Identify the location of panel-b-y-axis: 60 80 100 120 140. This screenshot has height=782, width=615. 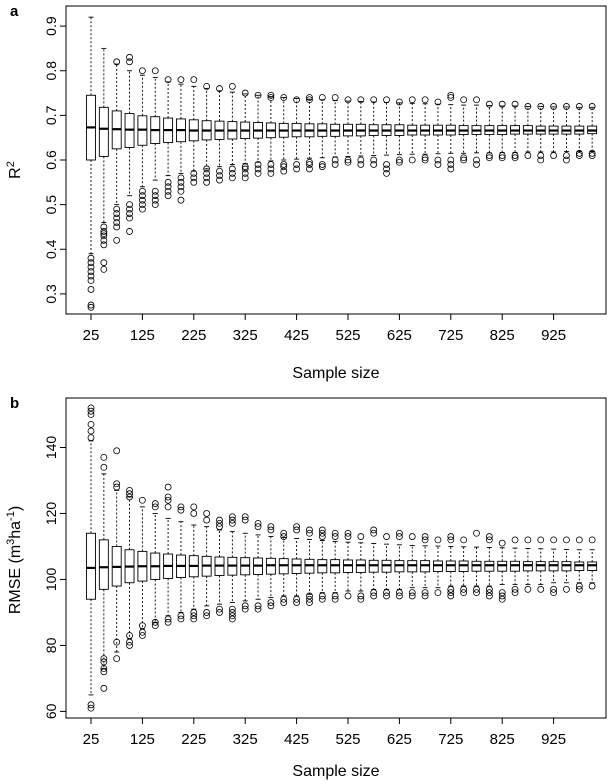
(54, 577).